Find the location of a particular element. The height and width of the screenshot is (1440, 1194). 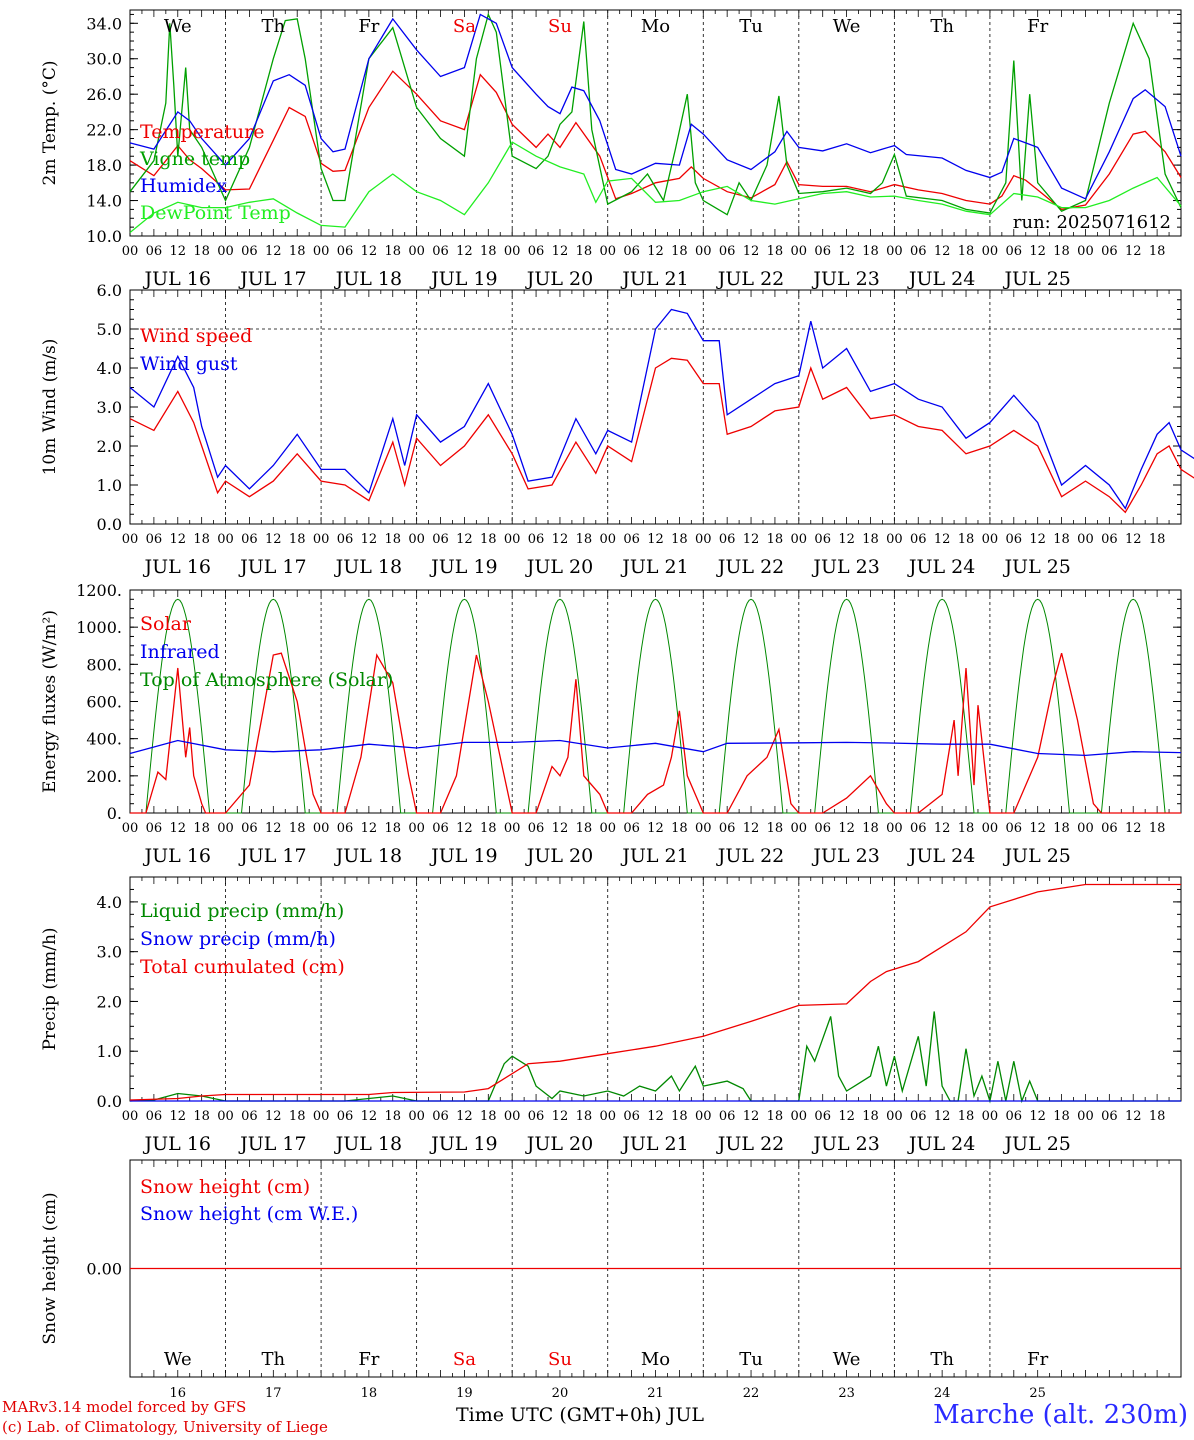

day-label: JUL 24 is located at coordinates (941, 567).